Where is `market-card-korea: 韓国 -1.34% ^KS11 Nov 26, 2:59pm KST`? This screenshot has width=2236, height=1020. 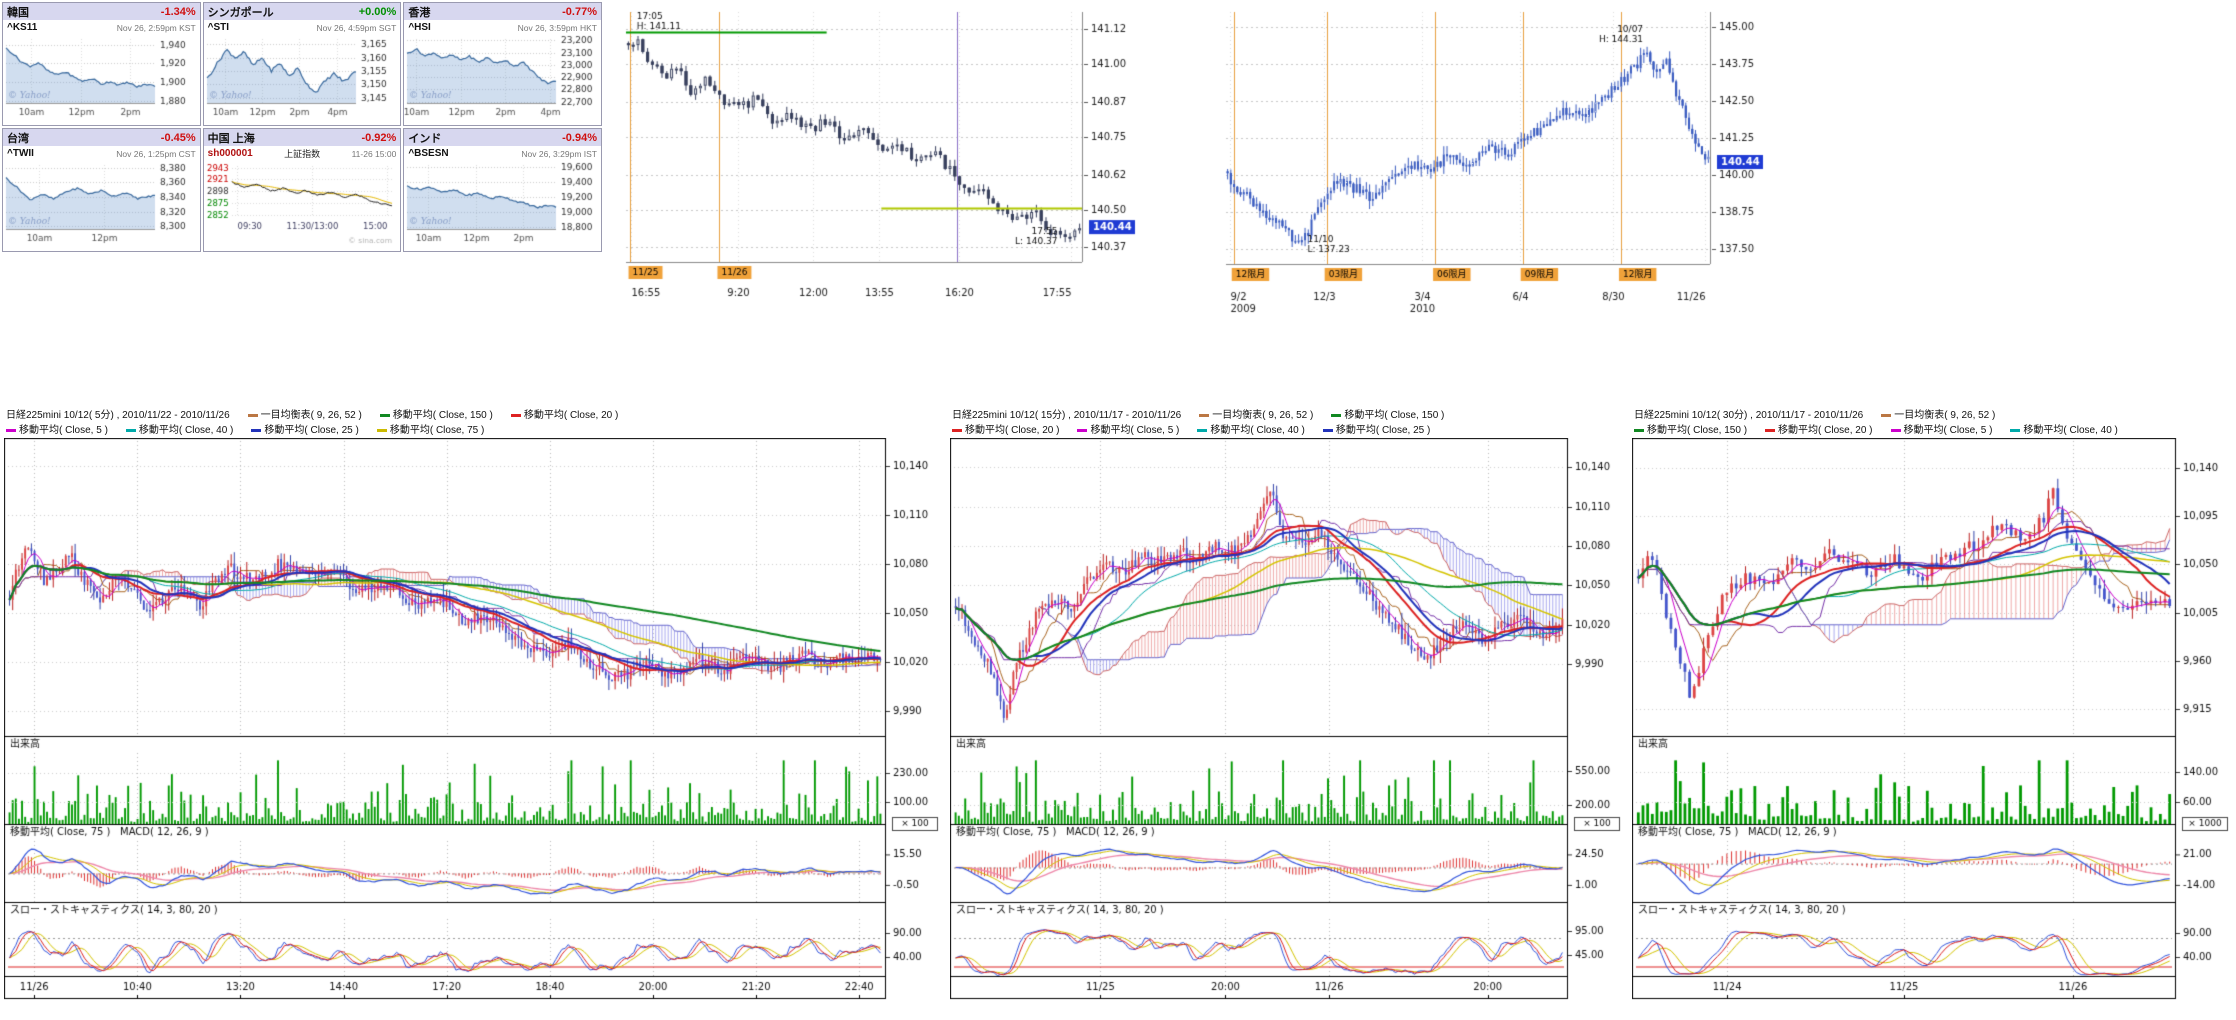
market-card-korea: 韓国 -1.34% ^KS11 Nov 26, 2:59pm KST is located at coordinates (101, 64).